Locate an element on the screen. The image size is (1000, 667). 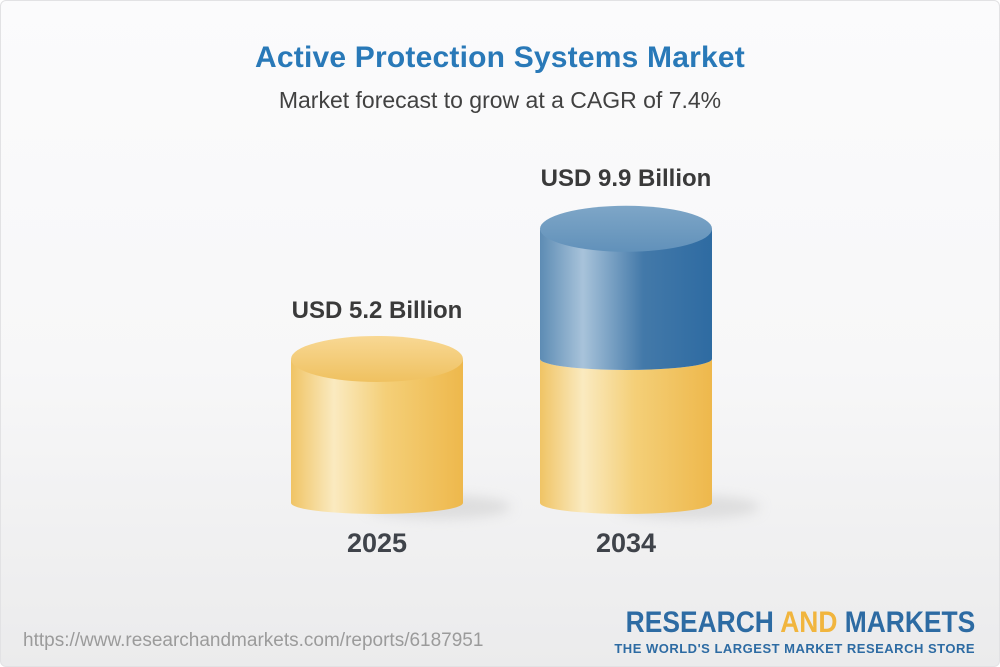
logo-word-research: RESEARCH is located at coordinates (699, 622).